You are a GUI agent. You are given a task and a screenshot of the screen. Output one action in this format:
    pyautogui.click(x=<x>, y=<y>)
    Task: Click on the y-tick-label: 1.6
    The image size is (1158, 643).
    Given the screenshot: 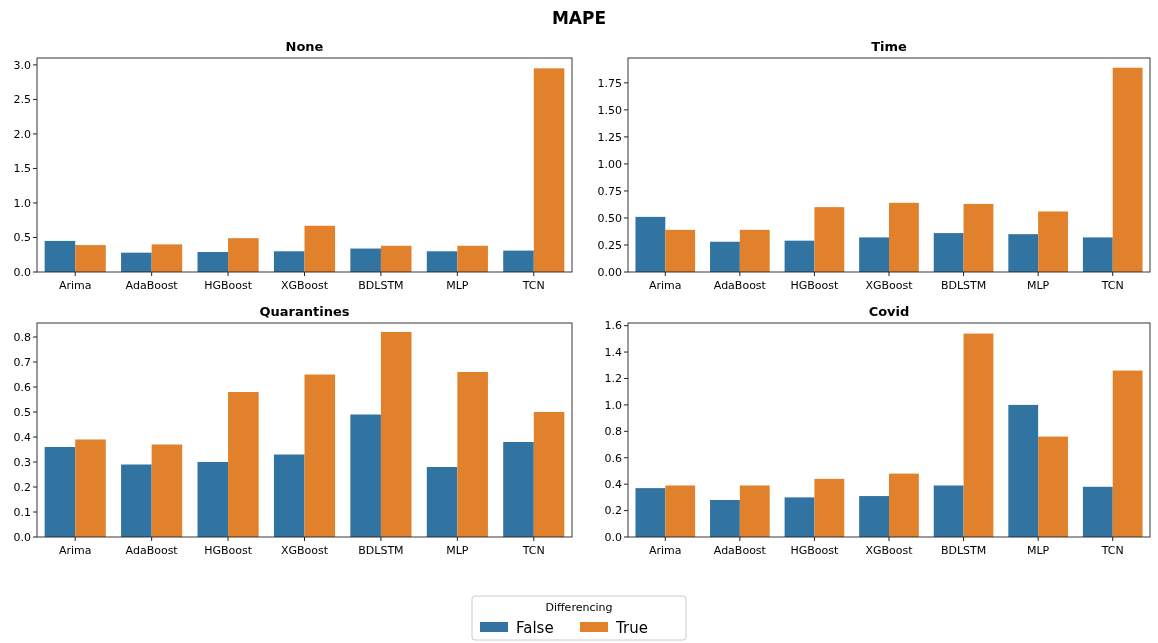 What is the action you would take?
    pyautogui.click(x=613, y=326)
    